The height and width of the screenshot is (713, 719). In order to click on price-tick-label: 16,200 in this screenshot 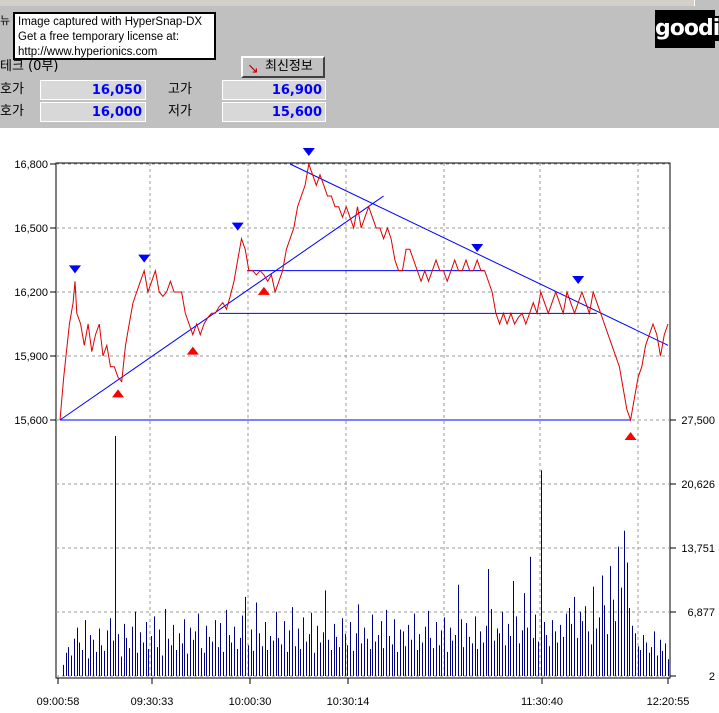, I will do `click(31, 293)`.